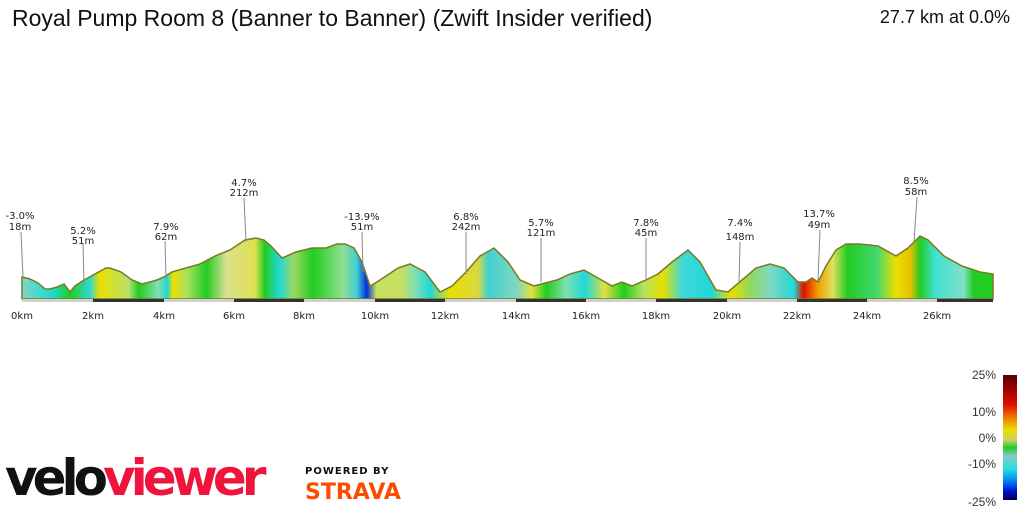 This screenshot has width=1024, height=512. What do you see at coordinates (944, 17) in the screenshot?
I see `route-summary: 27.7 km at 0.0%` at bounding box center [944, 17].